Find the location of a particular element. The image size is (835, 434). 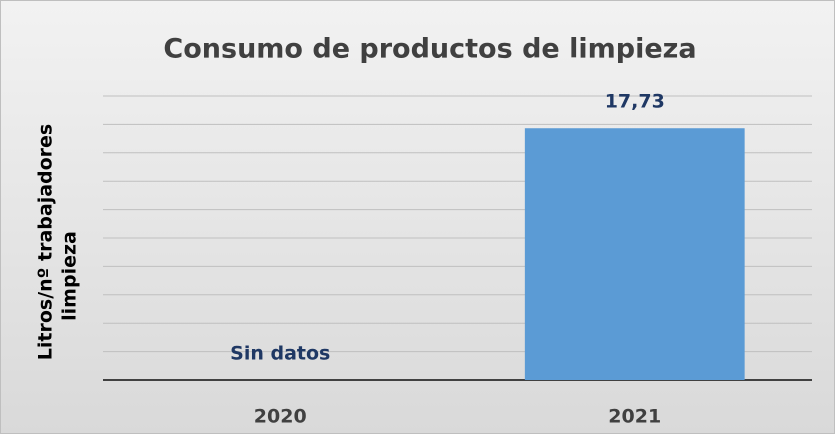

chart-title: Consumo de productos de limpieza is located at coordinates (429, 49).